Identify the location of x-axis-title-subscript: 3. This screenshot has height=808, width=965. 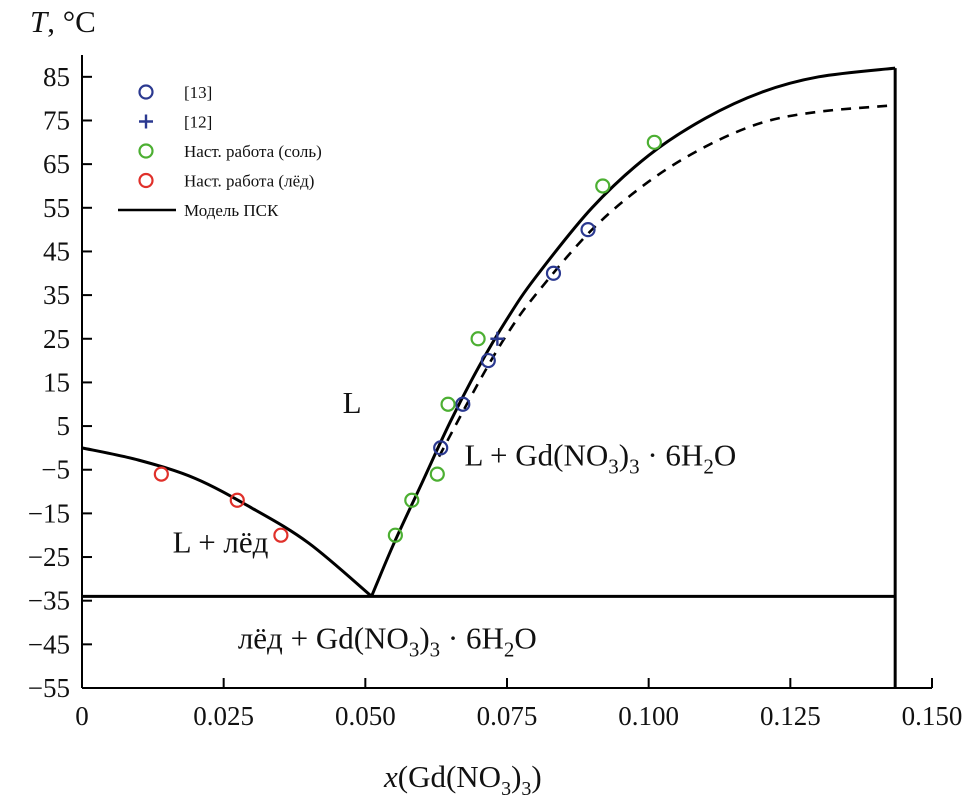
(506, 789).